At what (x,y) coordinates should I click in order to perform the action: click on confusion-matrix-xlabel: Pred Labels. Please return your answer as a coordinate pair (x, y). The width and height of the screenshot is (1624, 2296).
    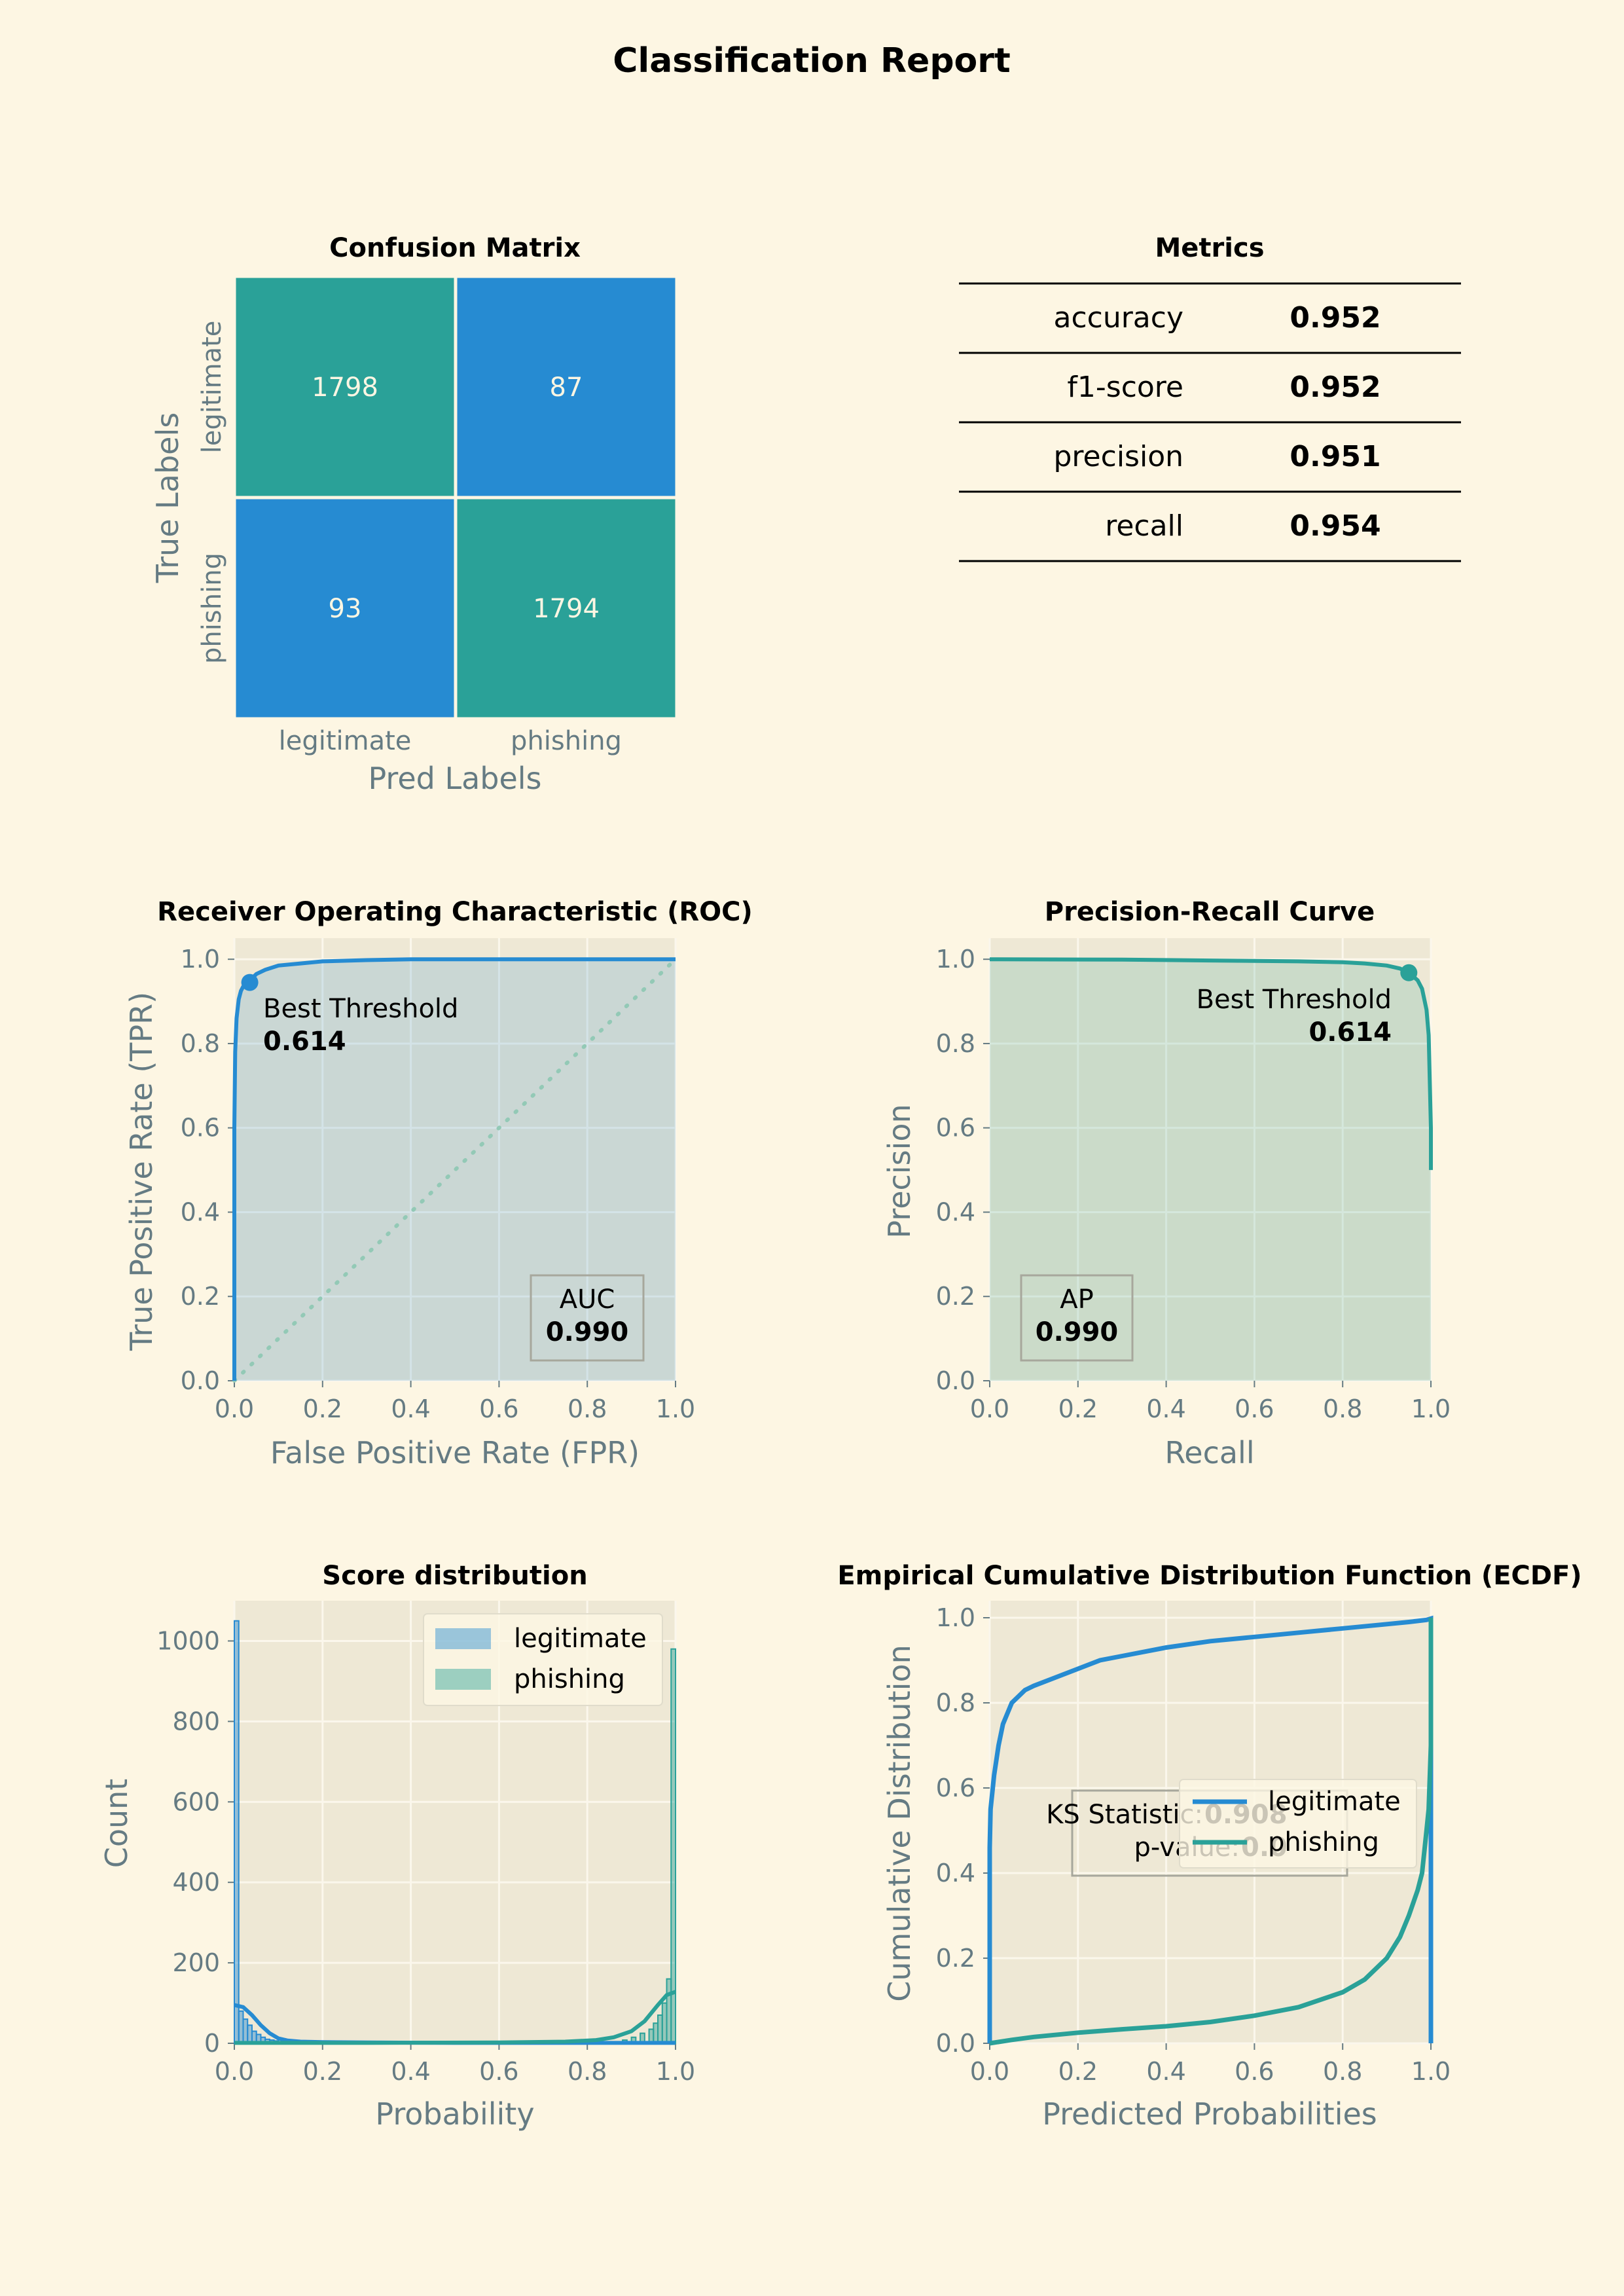
    Looking at the image, I should click on (454, 778).